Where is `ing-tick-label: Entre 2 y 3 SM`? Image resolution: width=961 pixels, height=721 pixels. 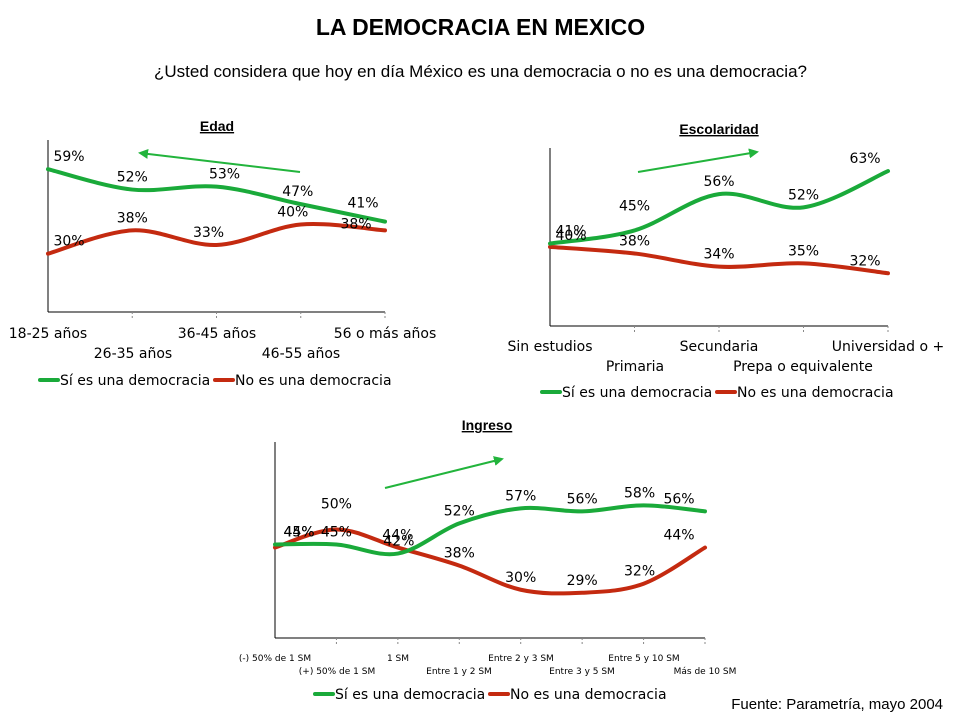
ing-tick-label: Entre 2 y 3 SM is located at coordinates (521, 659).